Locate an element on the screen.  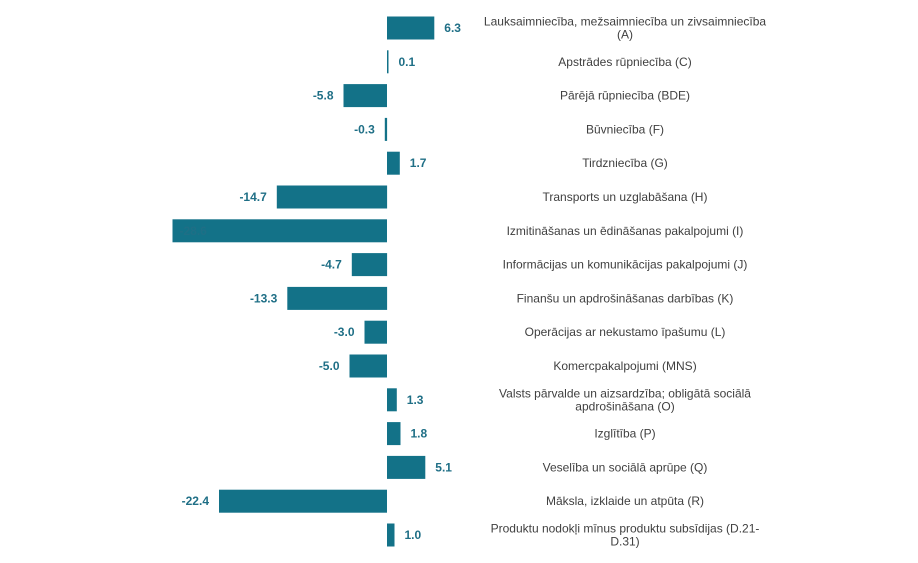
category-label-line: Būvniecība (F) is located at coordinates (625, 129).